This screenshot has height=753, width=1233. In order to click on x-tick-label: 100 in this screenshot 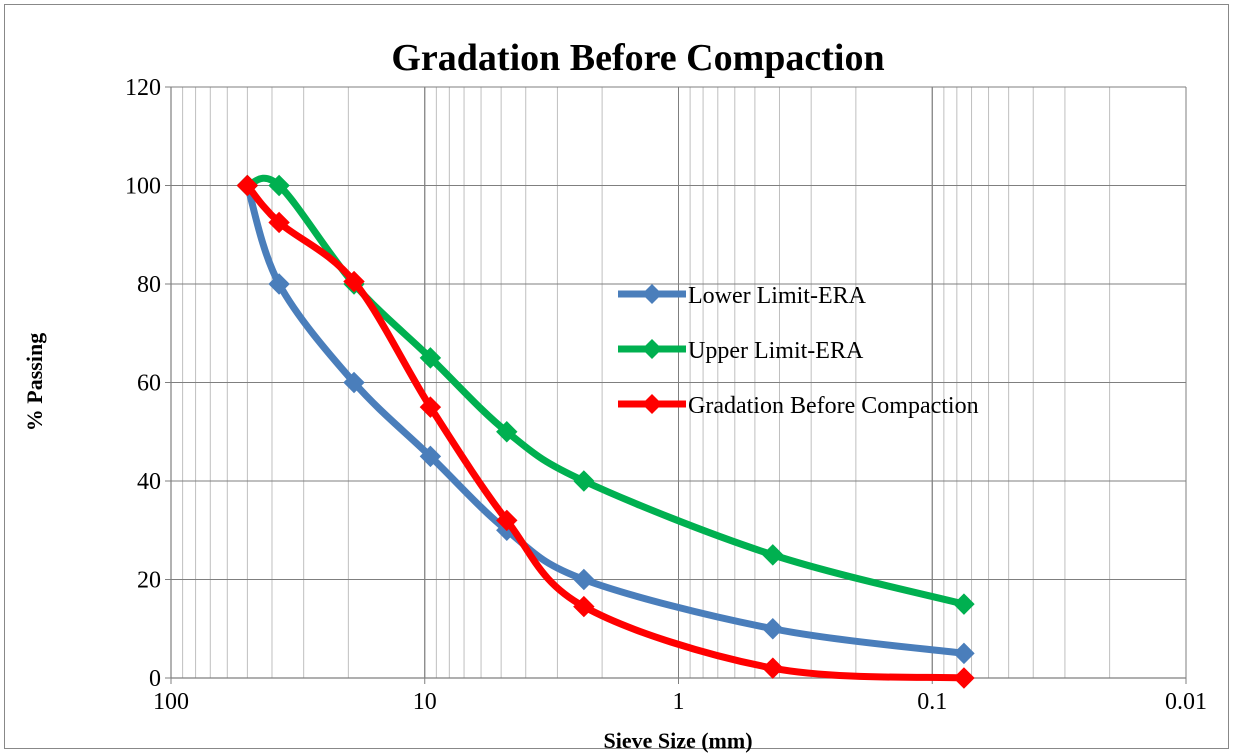, I will do `click(171, 702)`.